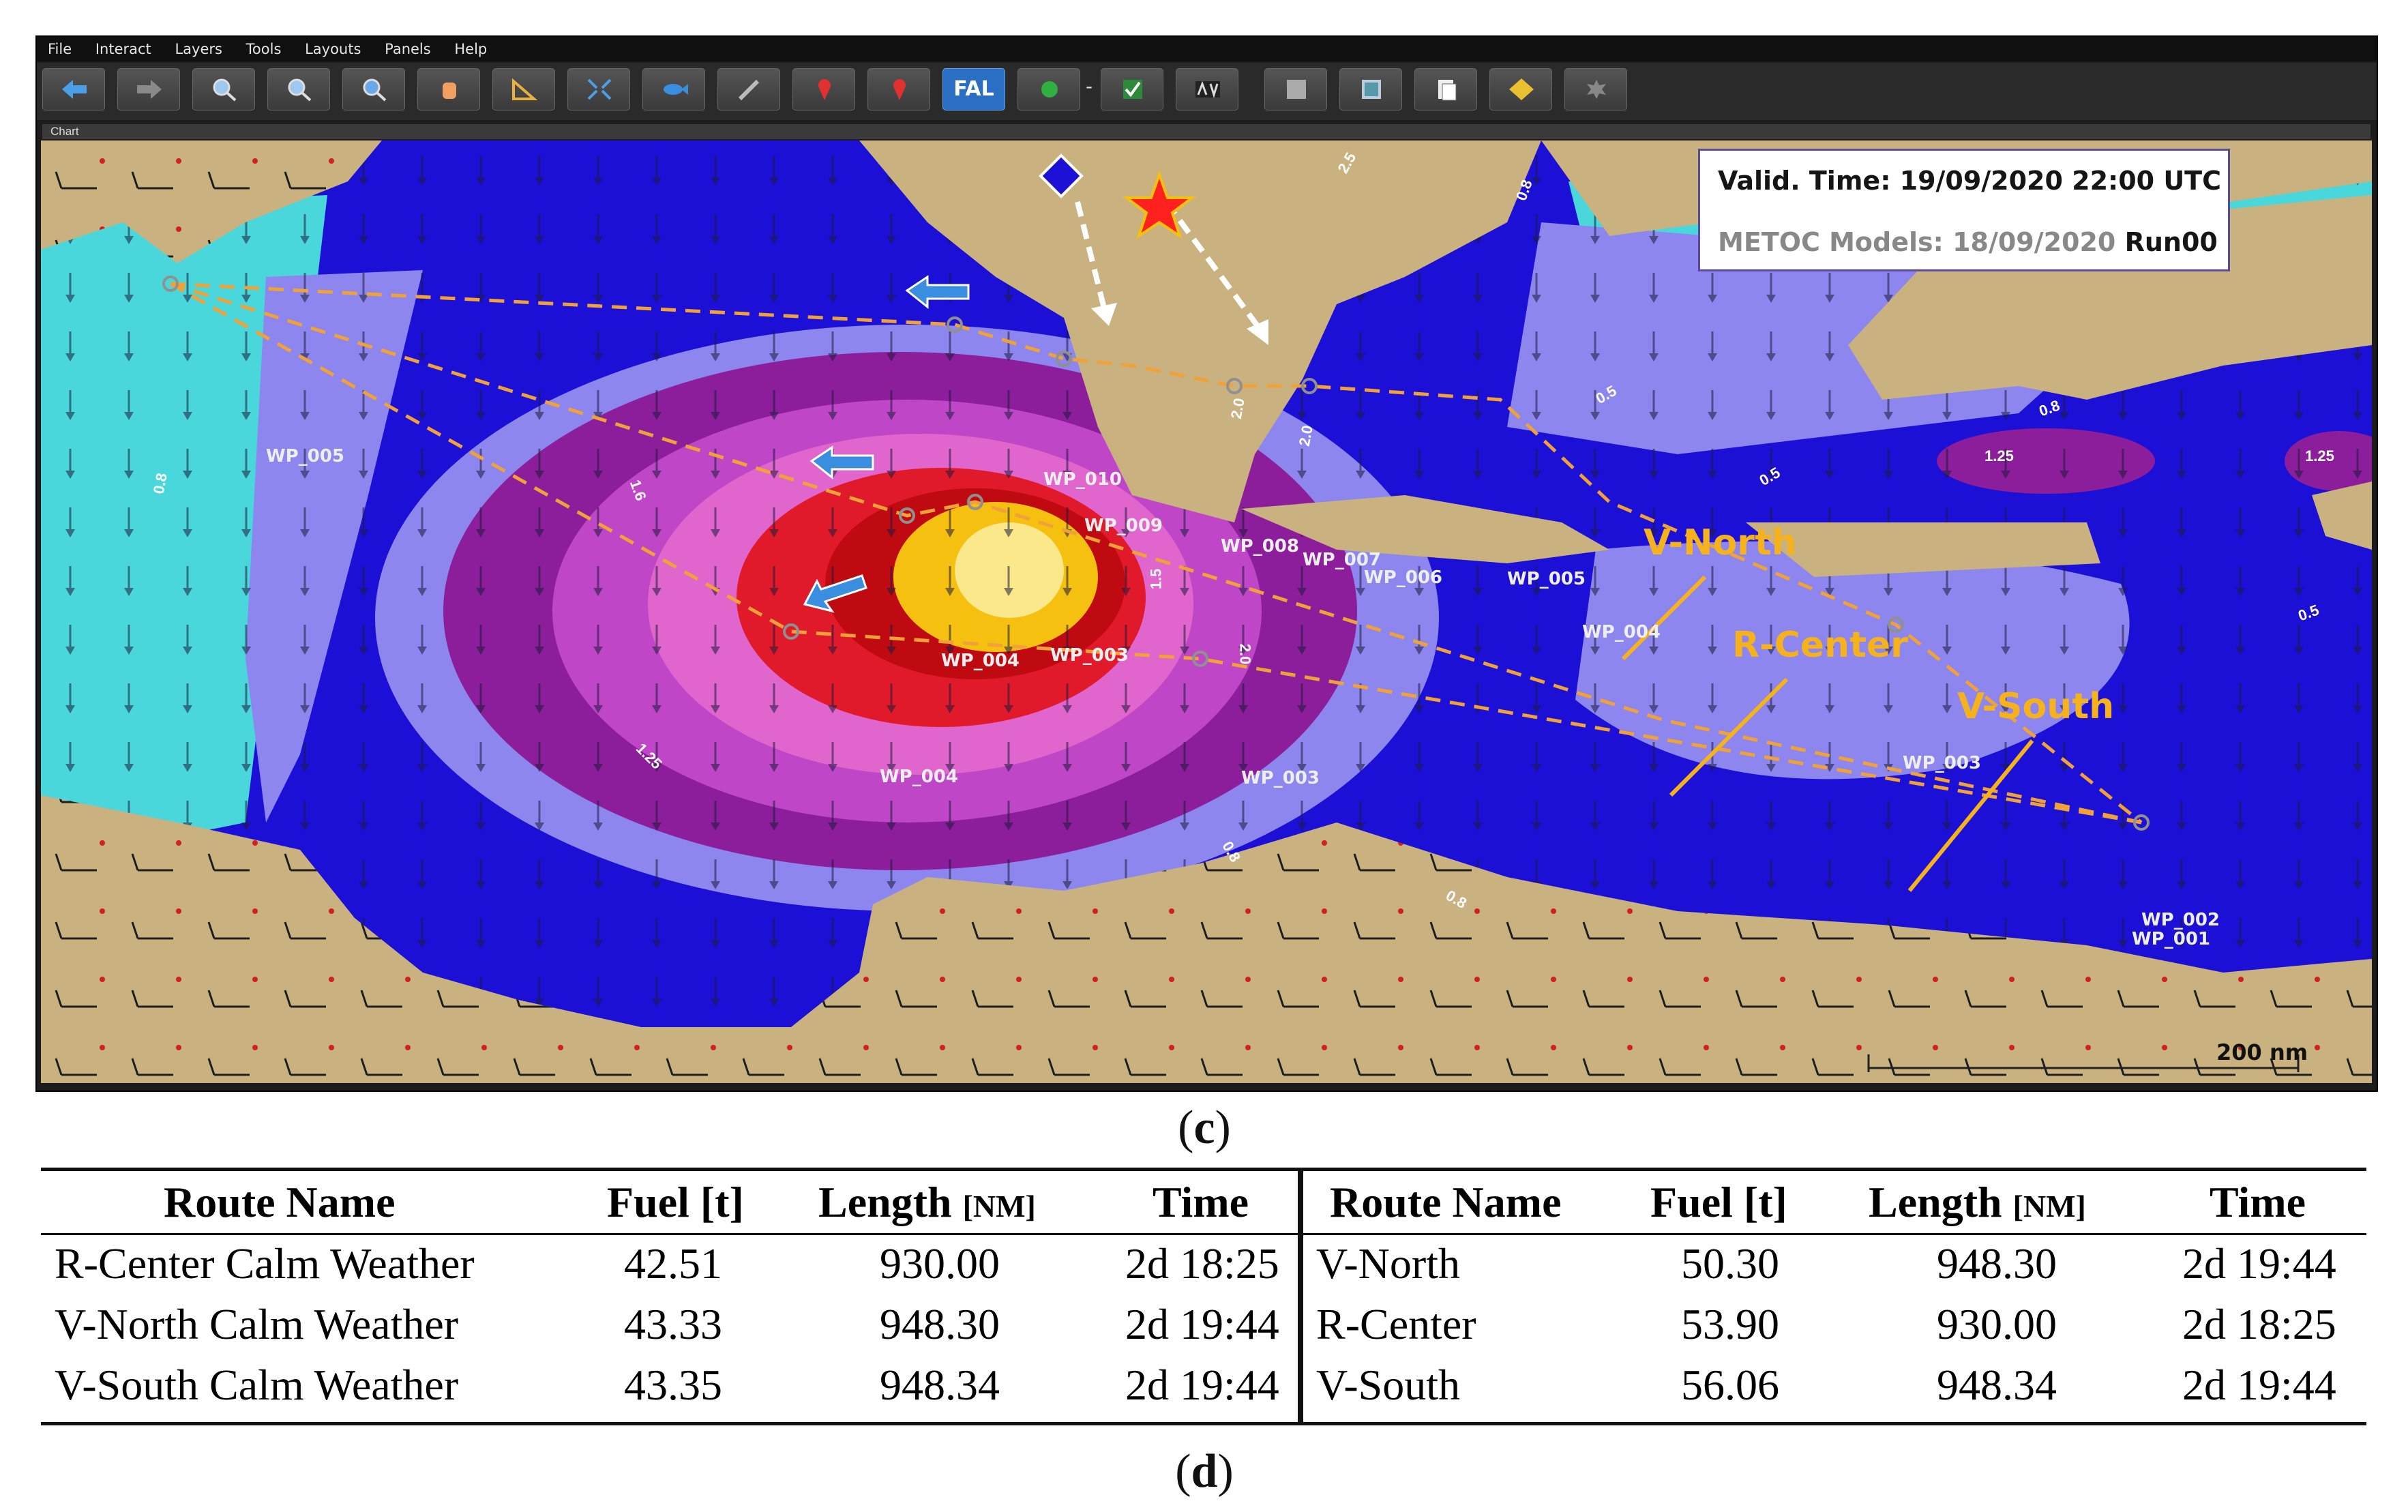 The width and height of the screenshot is (2408, 1512). I want to click on pin-route-button, so click(823, 89).